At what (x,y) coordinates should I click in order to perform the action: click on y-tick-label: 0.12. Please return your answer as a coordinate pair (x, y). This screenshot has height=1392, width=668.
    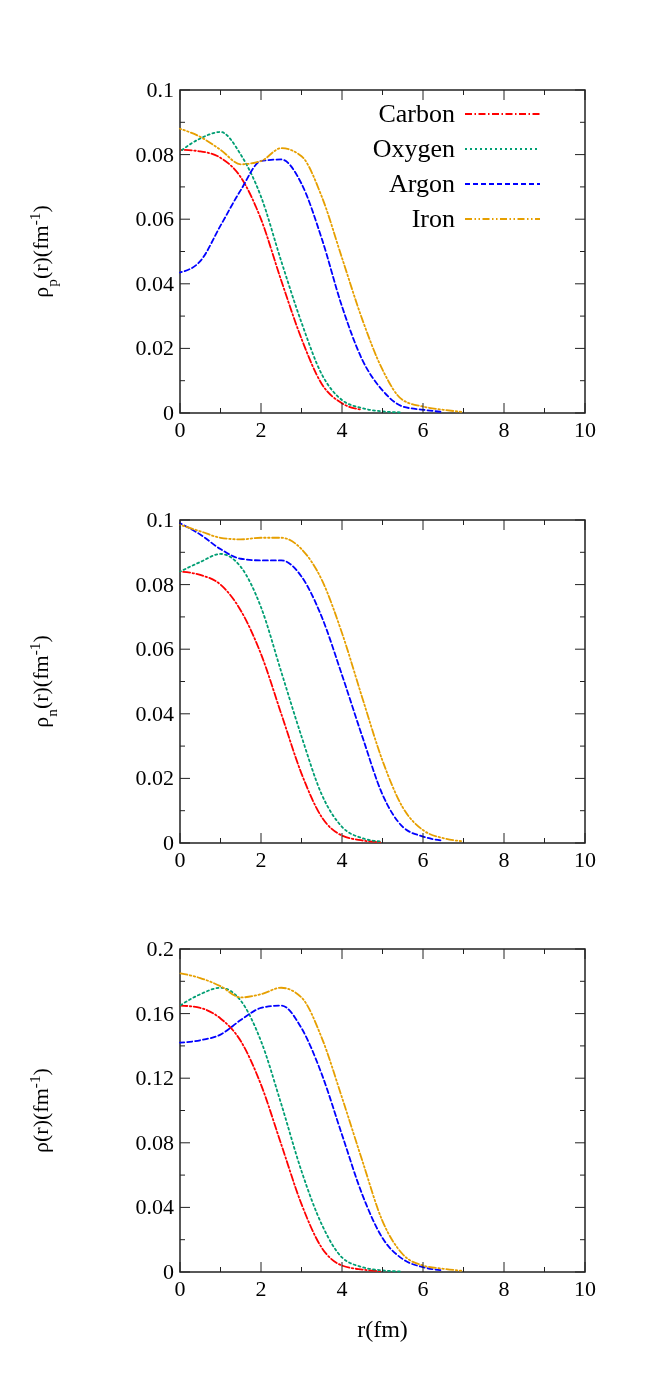
    Looking at the image, I should click on (154, 1078).